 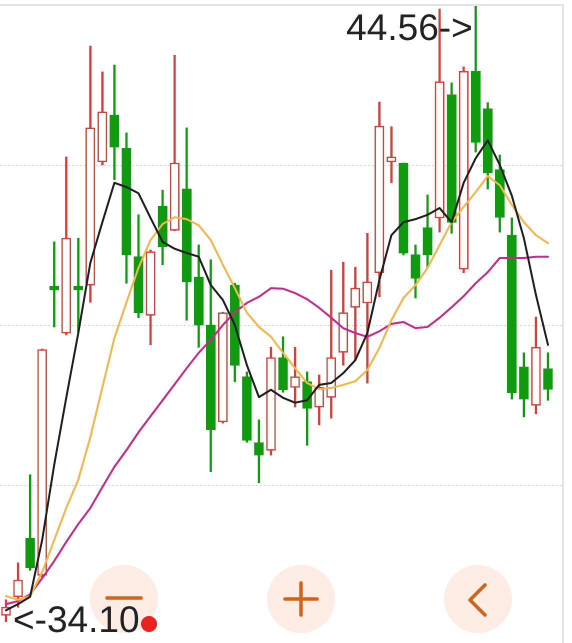 What do you see at coordinates (76, 619) in the screenshot?
I see `annotation: <-34.10` at bounding box center [76, 619].